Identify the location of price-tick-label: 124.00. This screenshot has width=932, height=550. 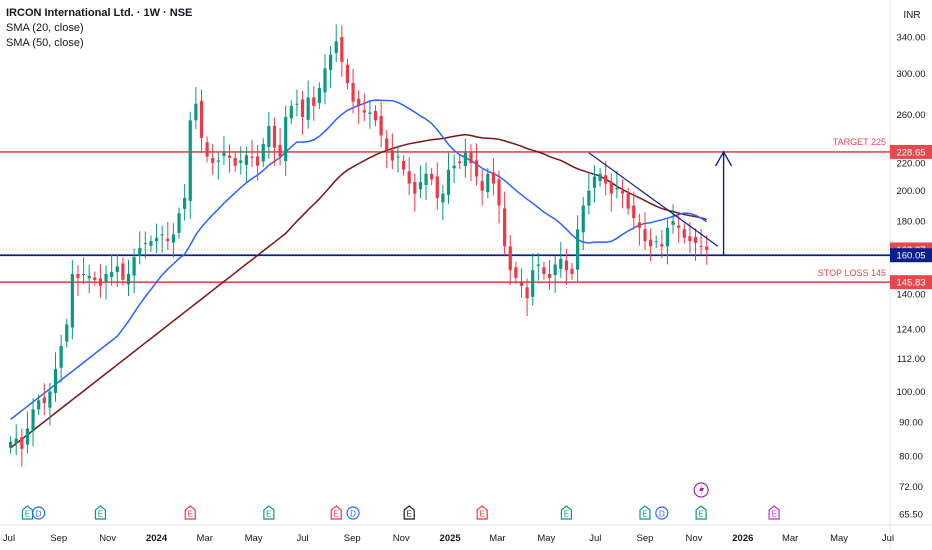
(910, 330).